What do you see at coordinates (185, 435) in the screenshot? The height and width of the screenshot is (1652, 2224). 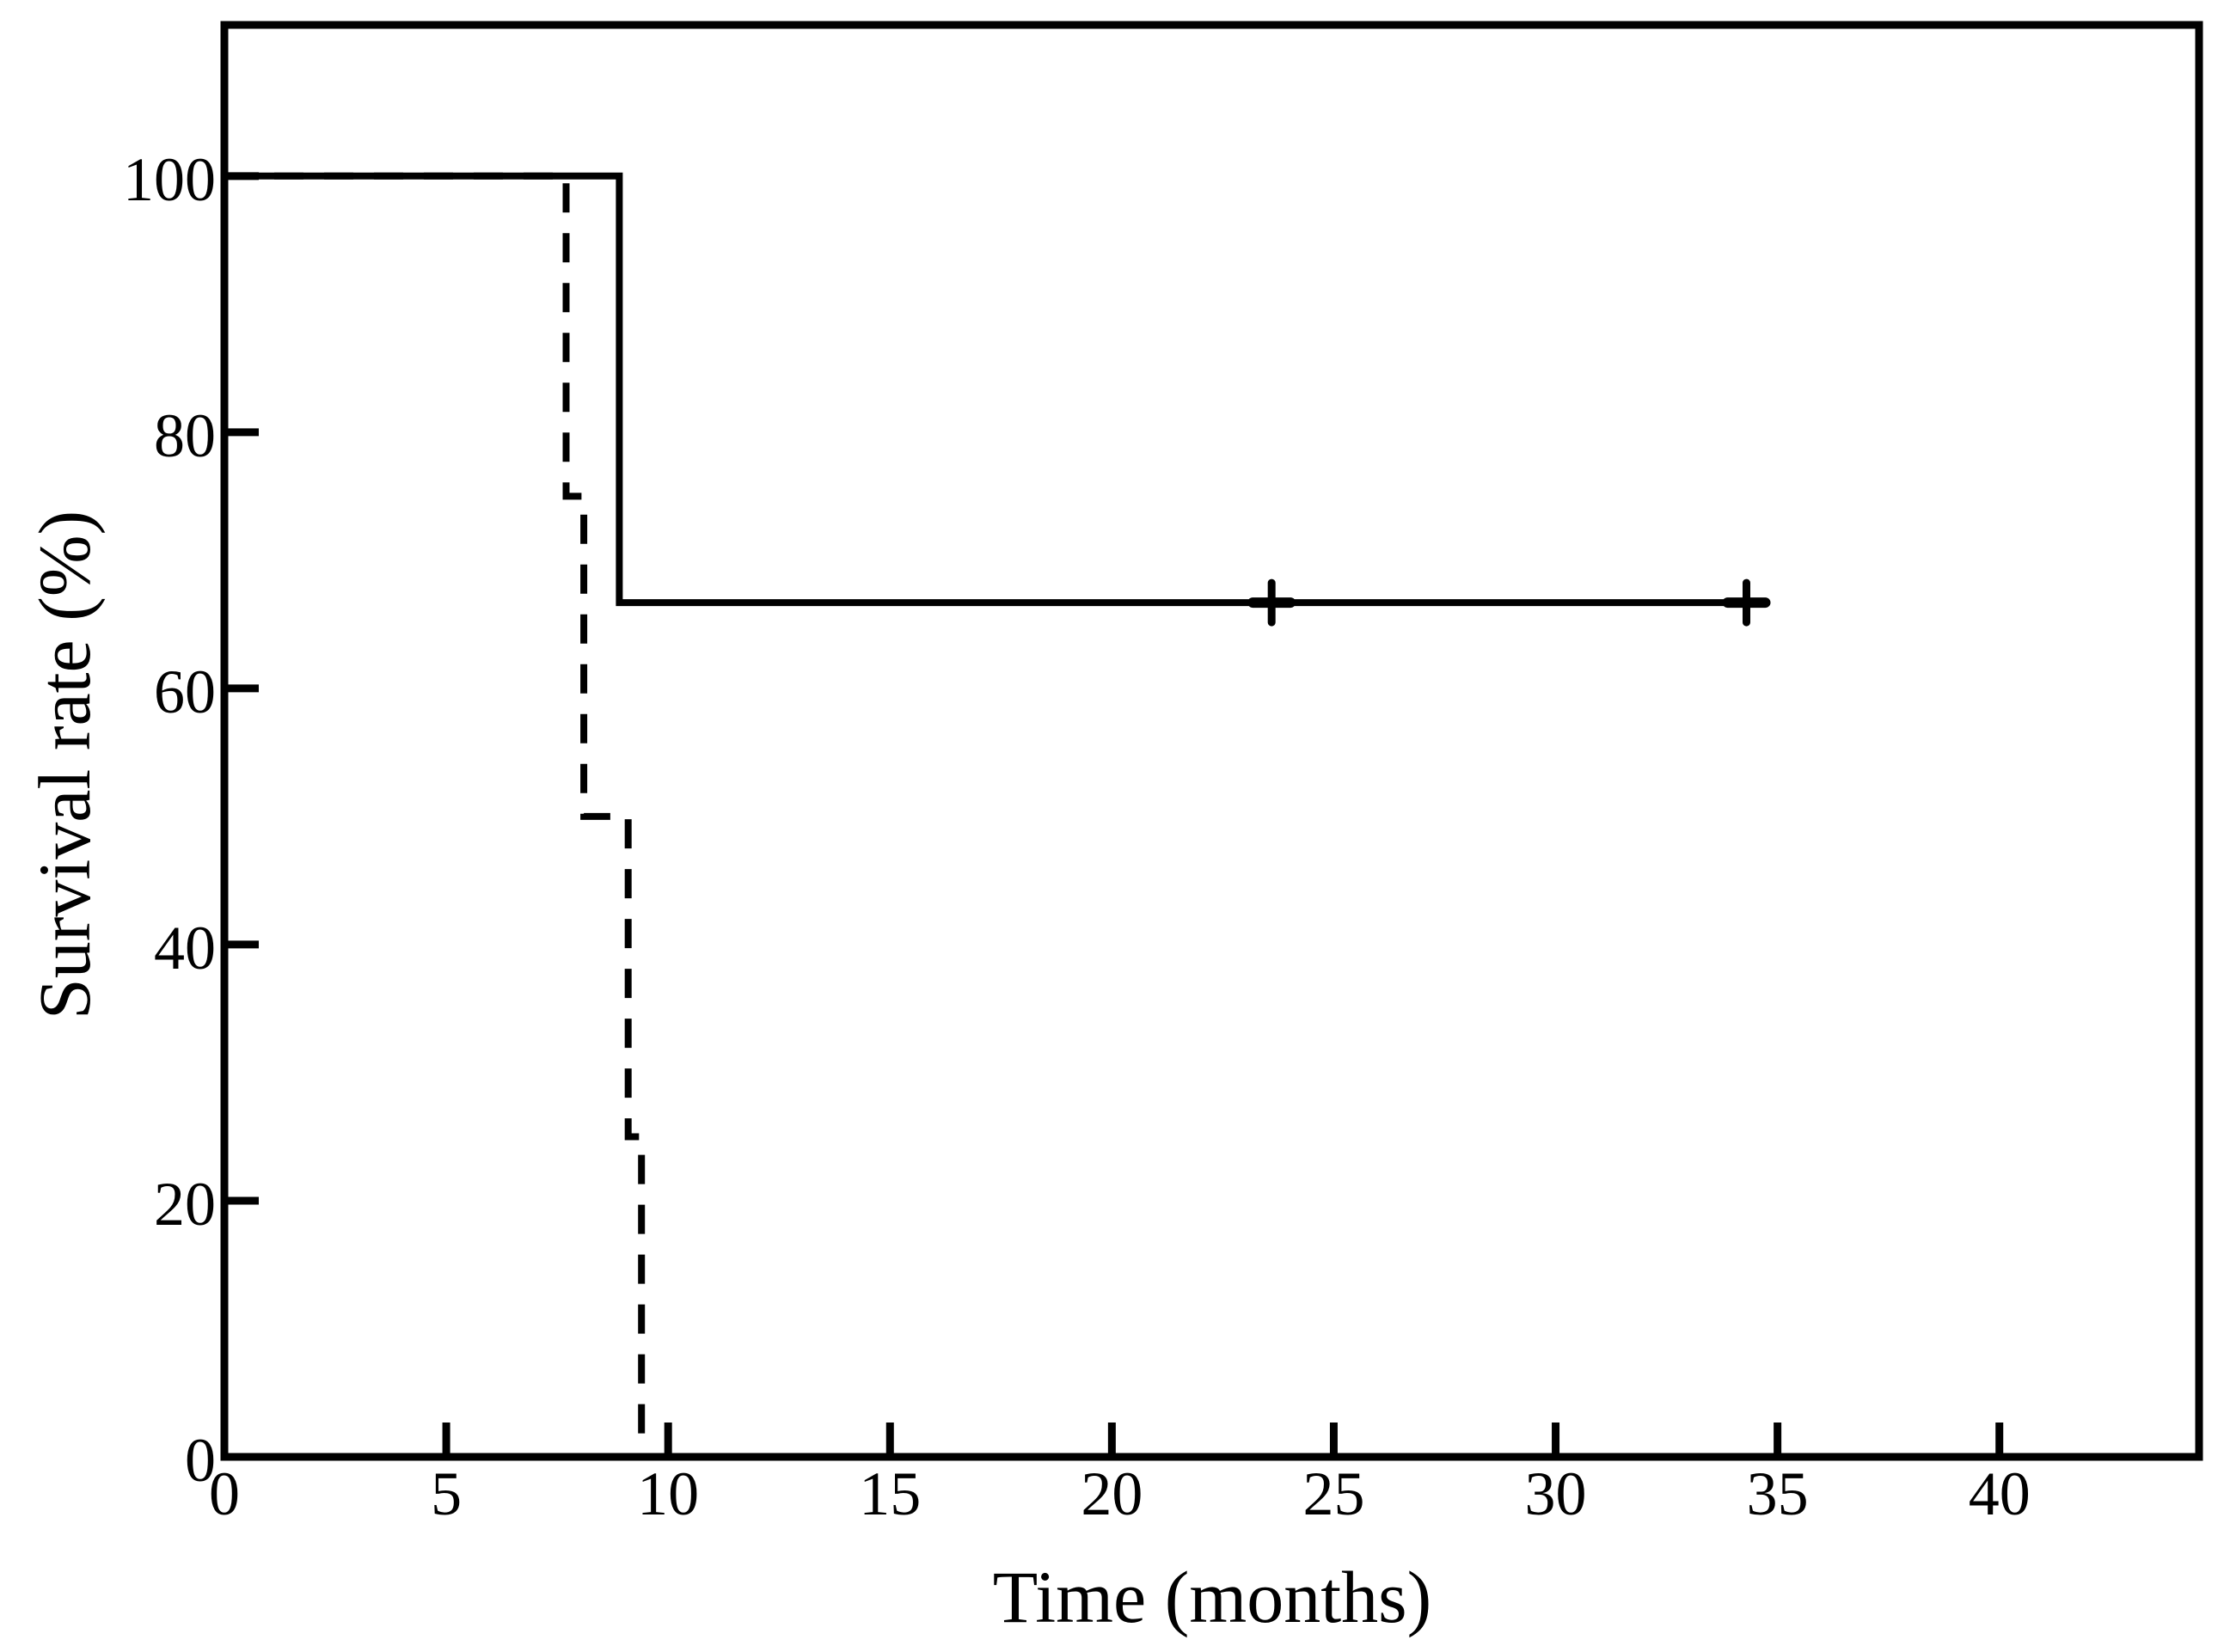 I see `y-tick-label: 80` at bounding box center [185, 435].